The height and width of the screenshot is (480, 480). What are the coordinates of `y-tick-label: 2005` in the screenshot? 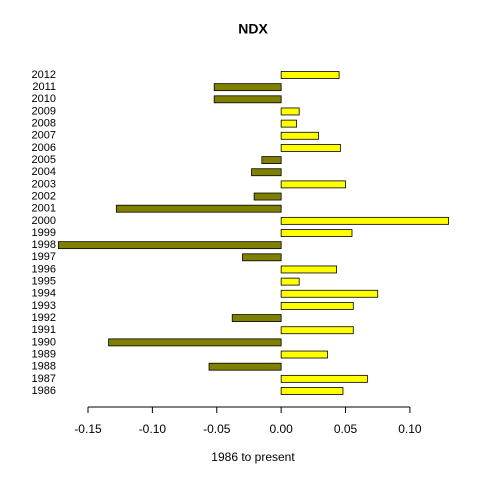 It's located at (44, 160).